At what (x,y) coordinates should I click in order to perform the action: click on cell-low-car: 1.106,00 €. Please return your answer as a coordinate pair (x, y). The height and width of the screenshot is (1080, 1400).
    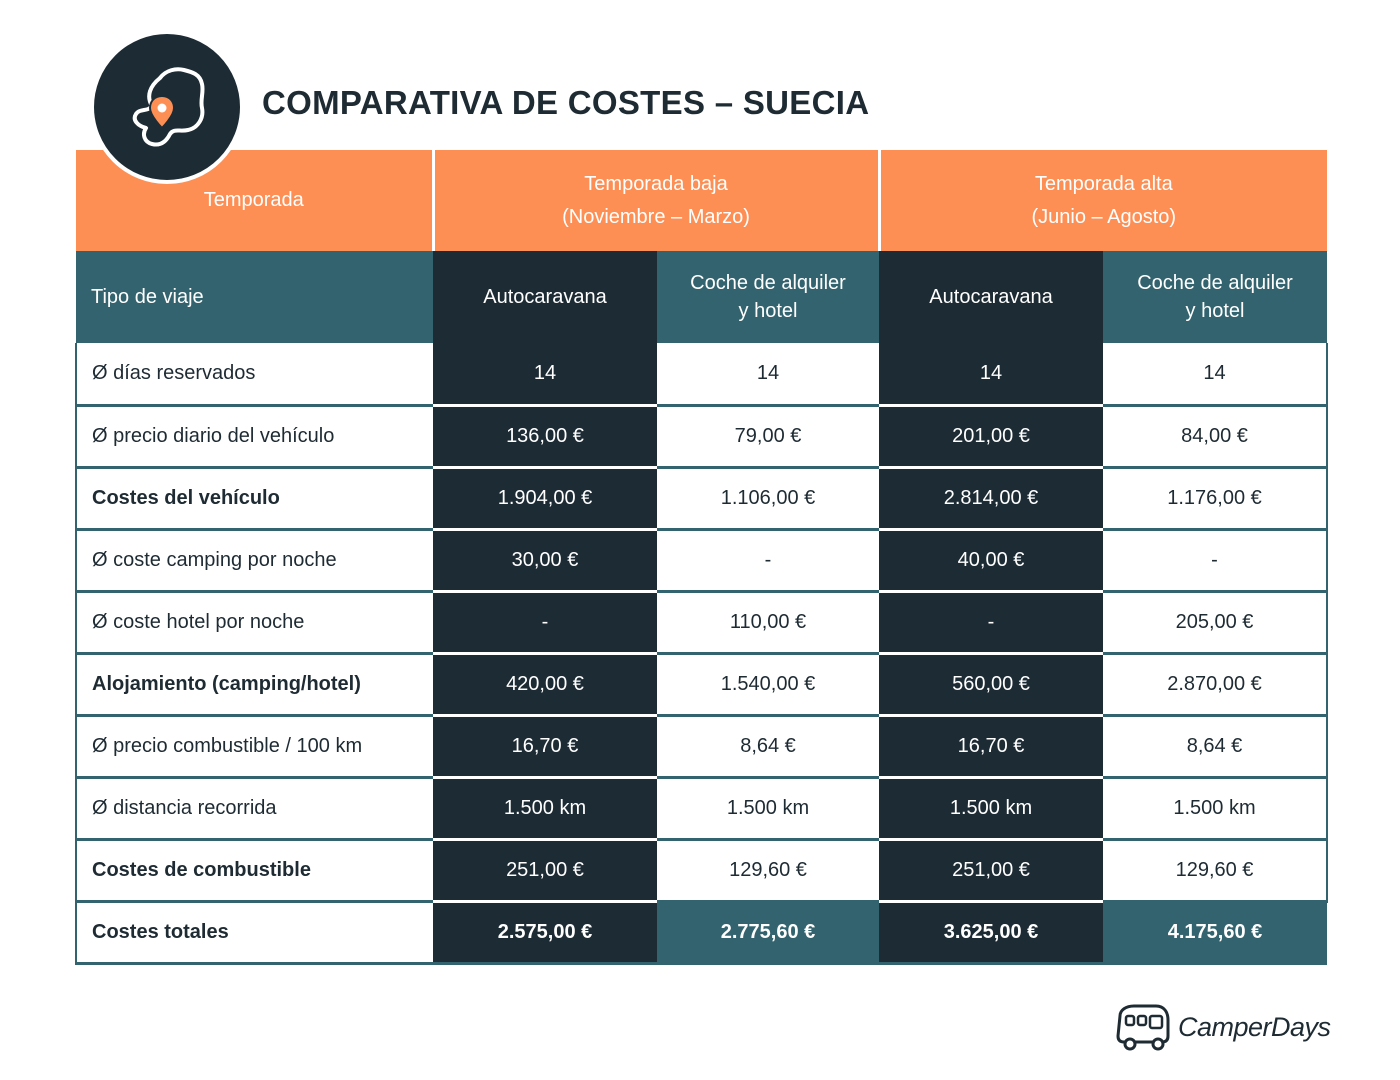
    Looking at the image, I should click on (768, 499).